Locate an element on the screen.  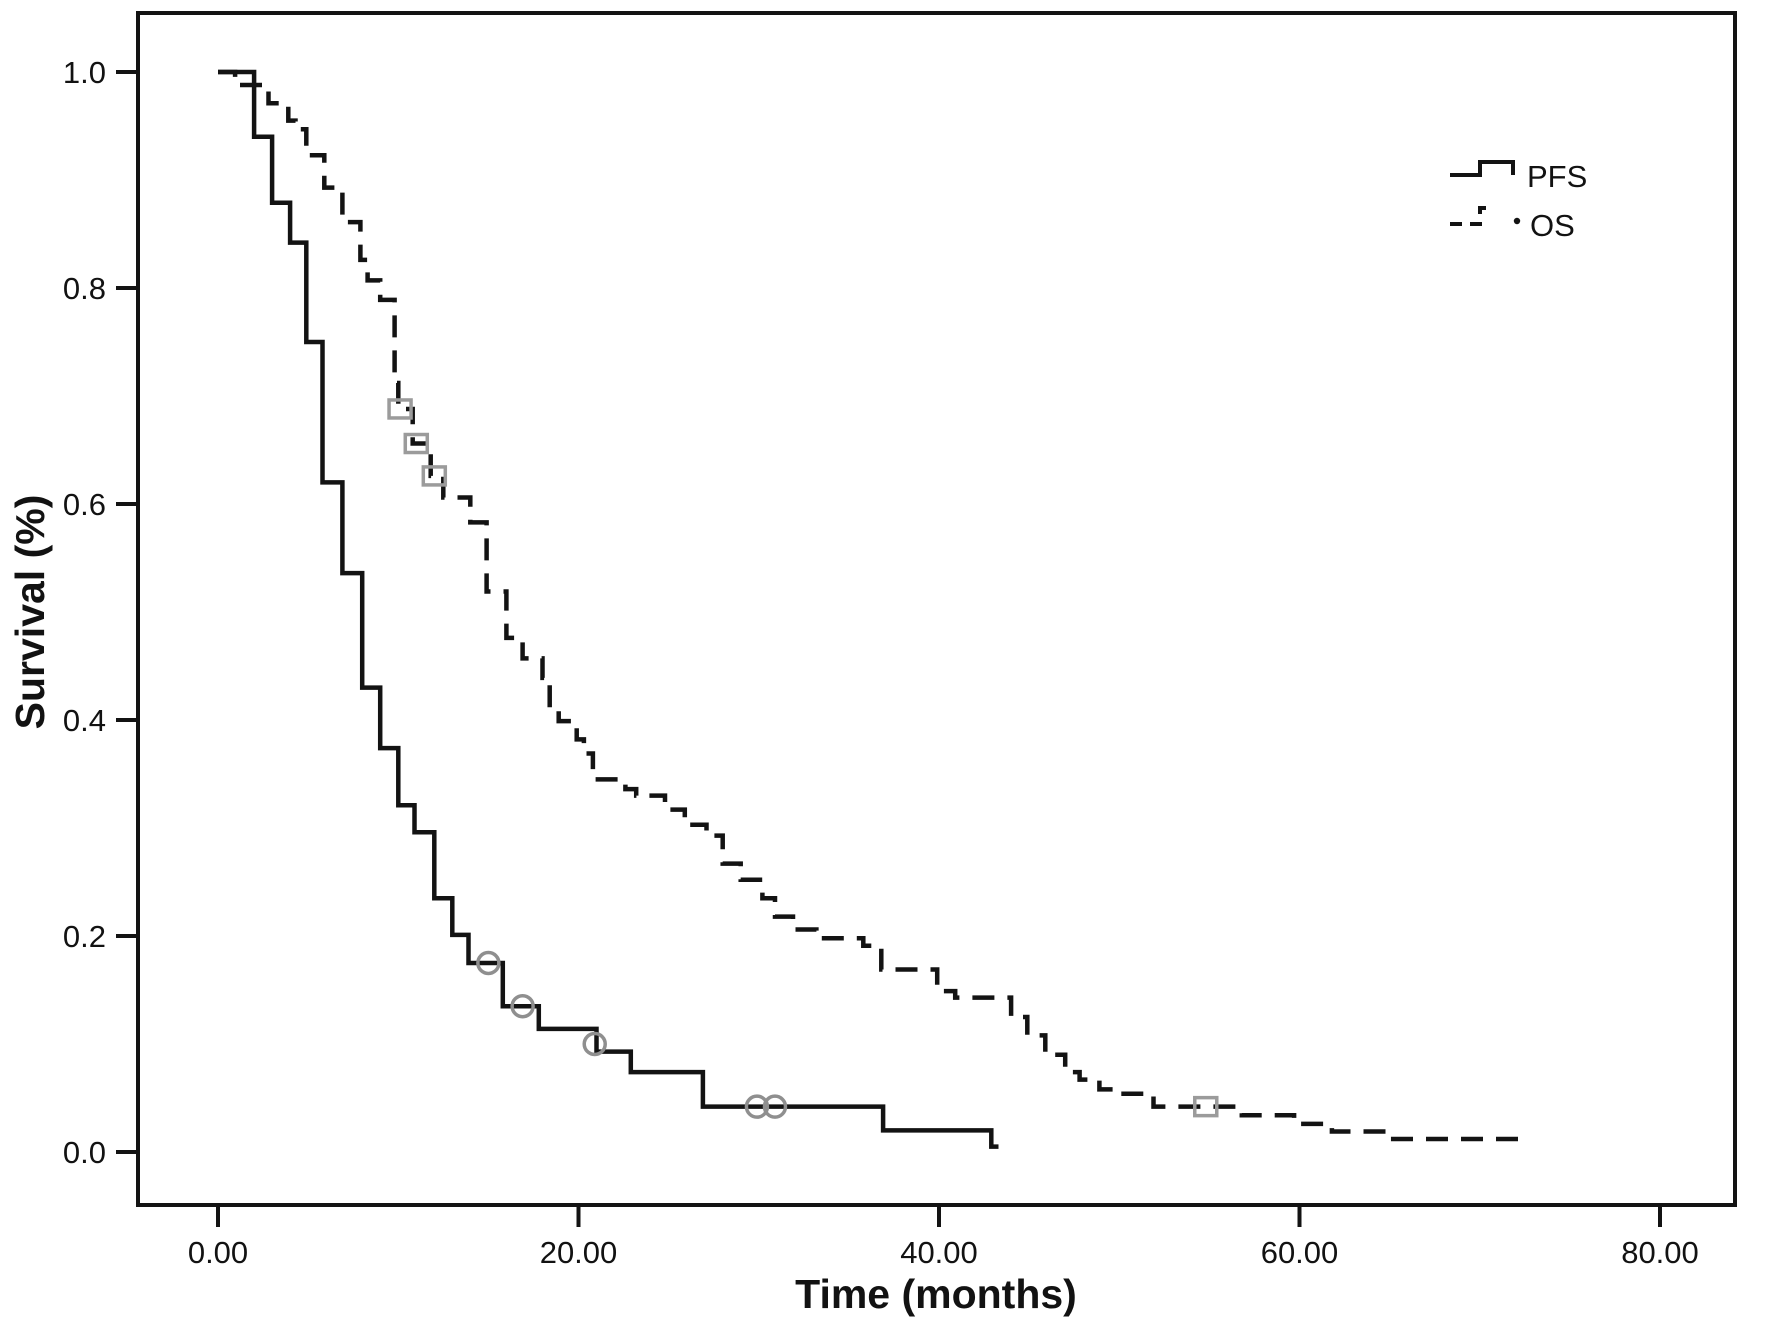
x-tick-label: 0.00 is located at coordinates (218, 1252).